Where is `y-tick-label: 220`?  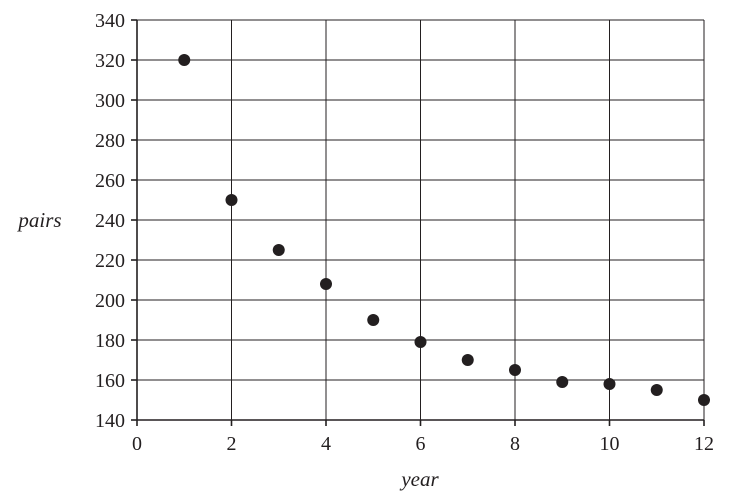
y-tick-label: 220 is located at coordinates (110, 261).